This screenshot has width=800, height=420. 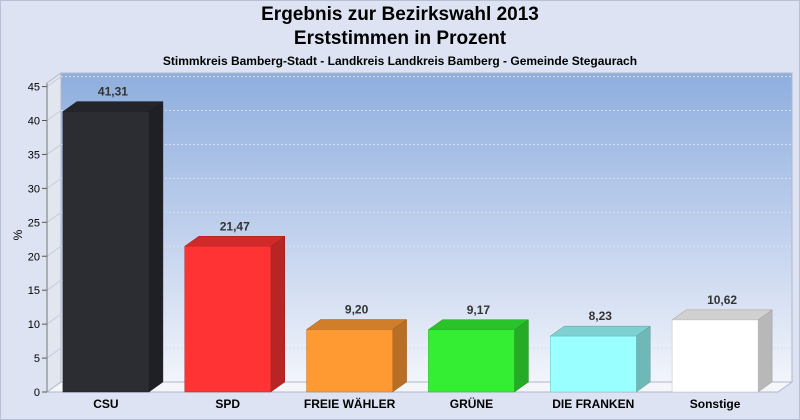 I want to click on x-tick-label: GRÜNE, so click(x=471, y=403).